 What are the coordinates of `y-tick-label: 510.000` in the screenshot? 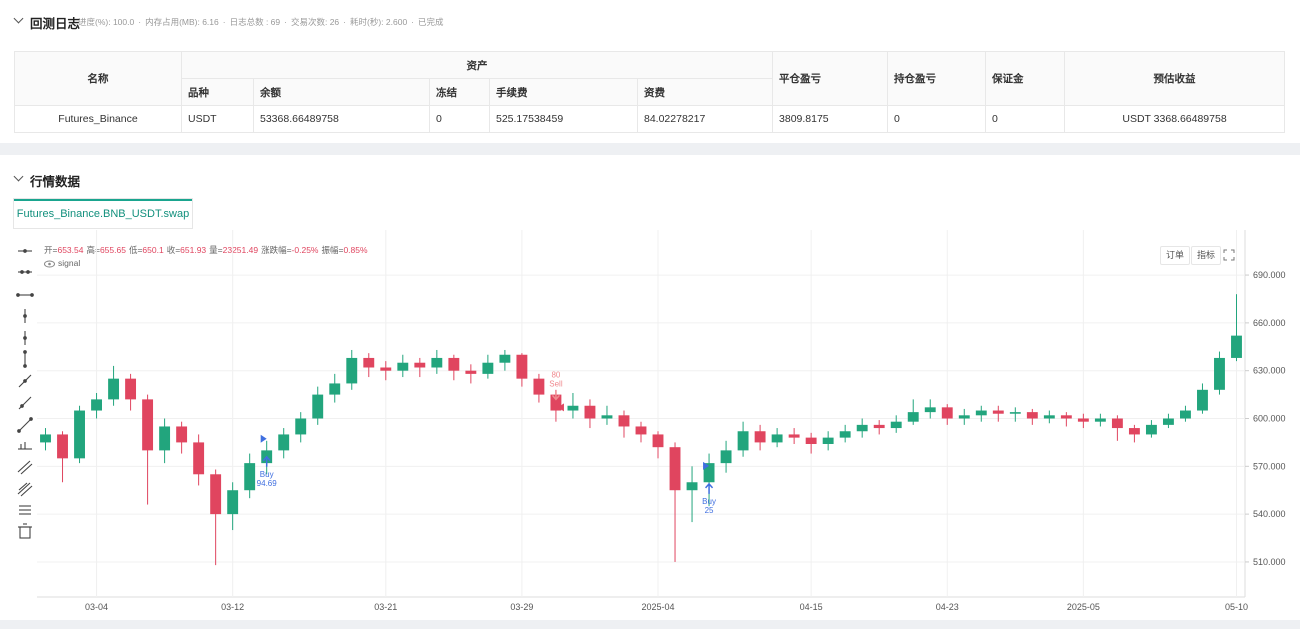 It's located at (1269, 562).